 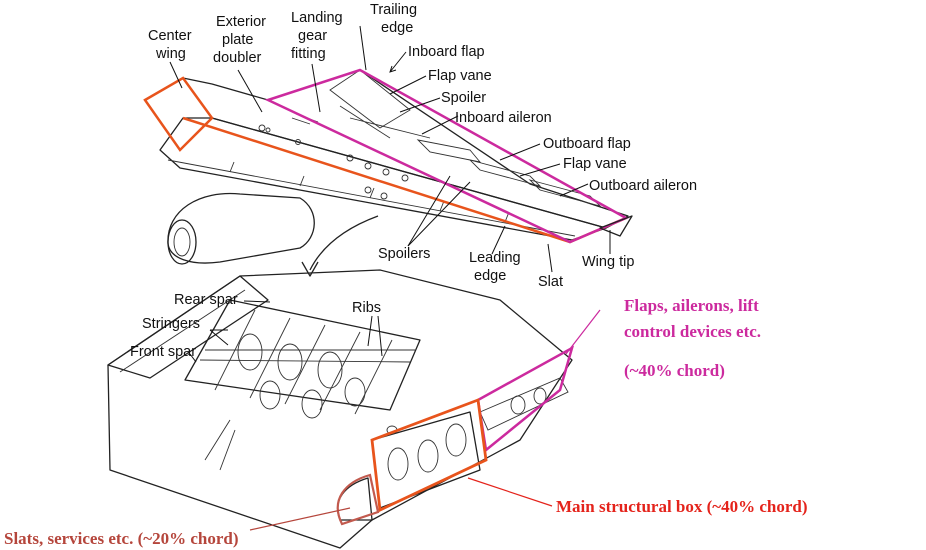 I want to click on label-landing-2: gear, so click(x=312, y=36).